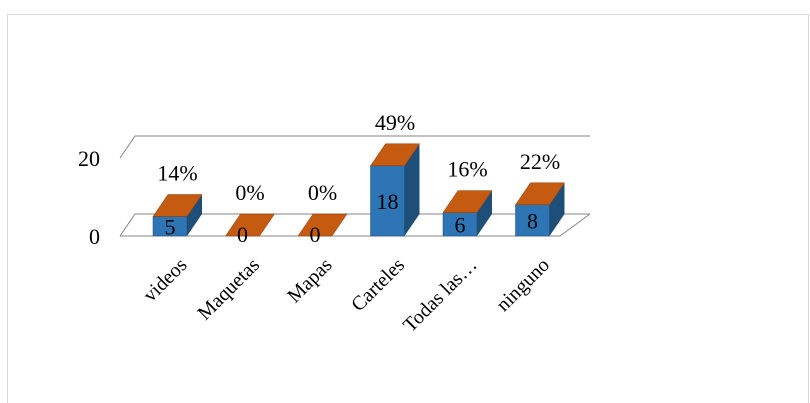  What do you see at coordinates (460, 224) in the screenshot?
I see `bar-value-label: 6` at bounding box center [460, 224].